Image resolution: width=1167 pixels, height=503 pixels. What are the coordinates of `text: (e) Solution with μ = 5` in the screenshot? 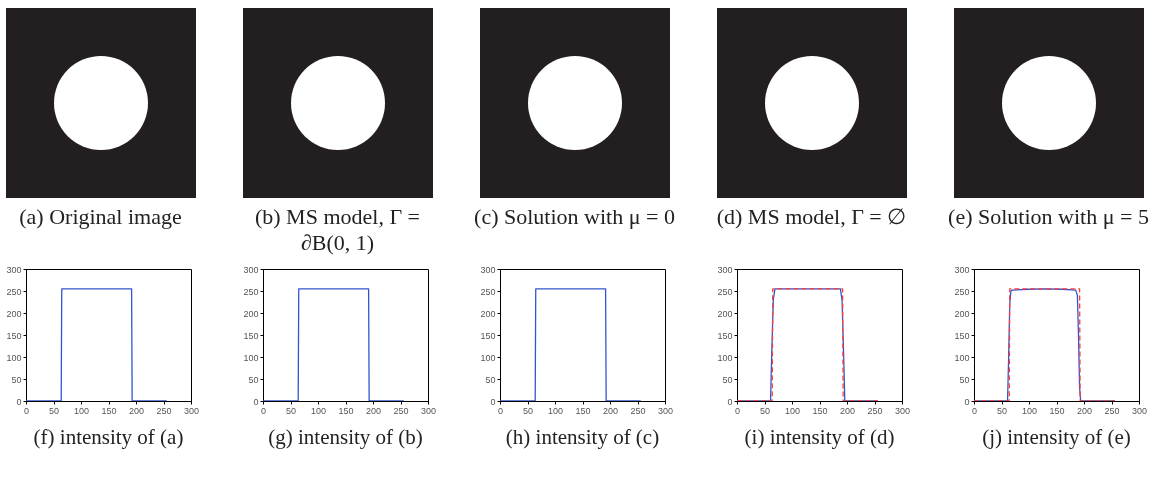 It's located at (1048, 217).